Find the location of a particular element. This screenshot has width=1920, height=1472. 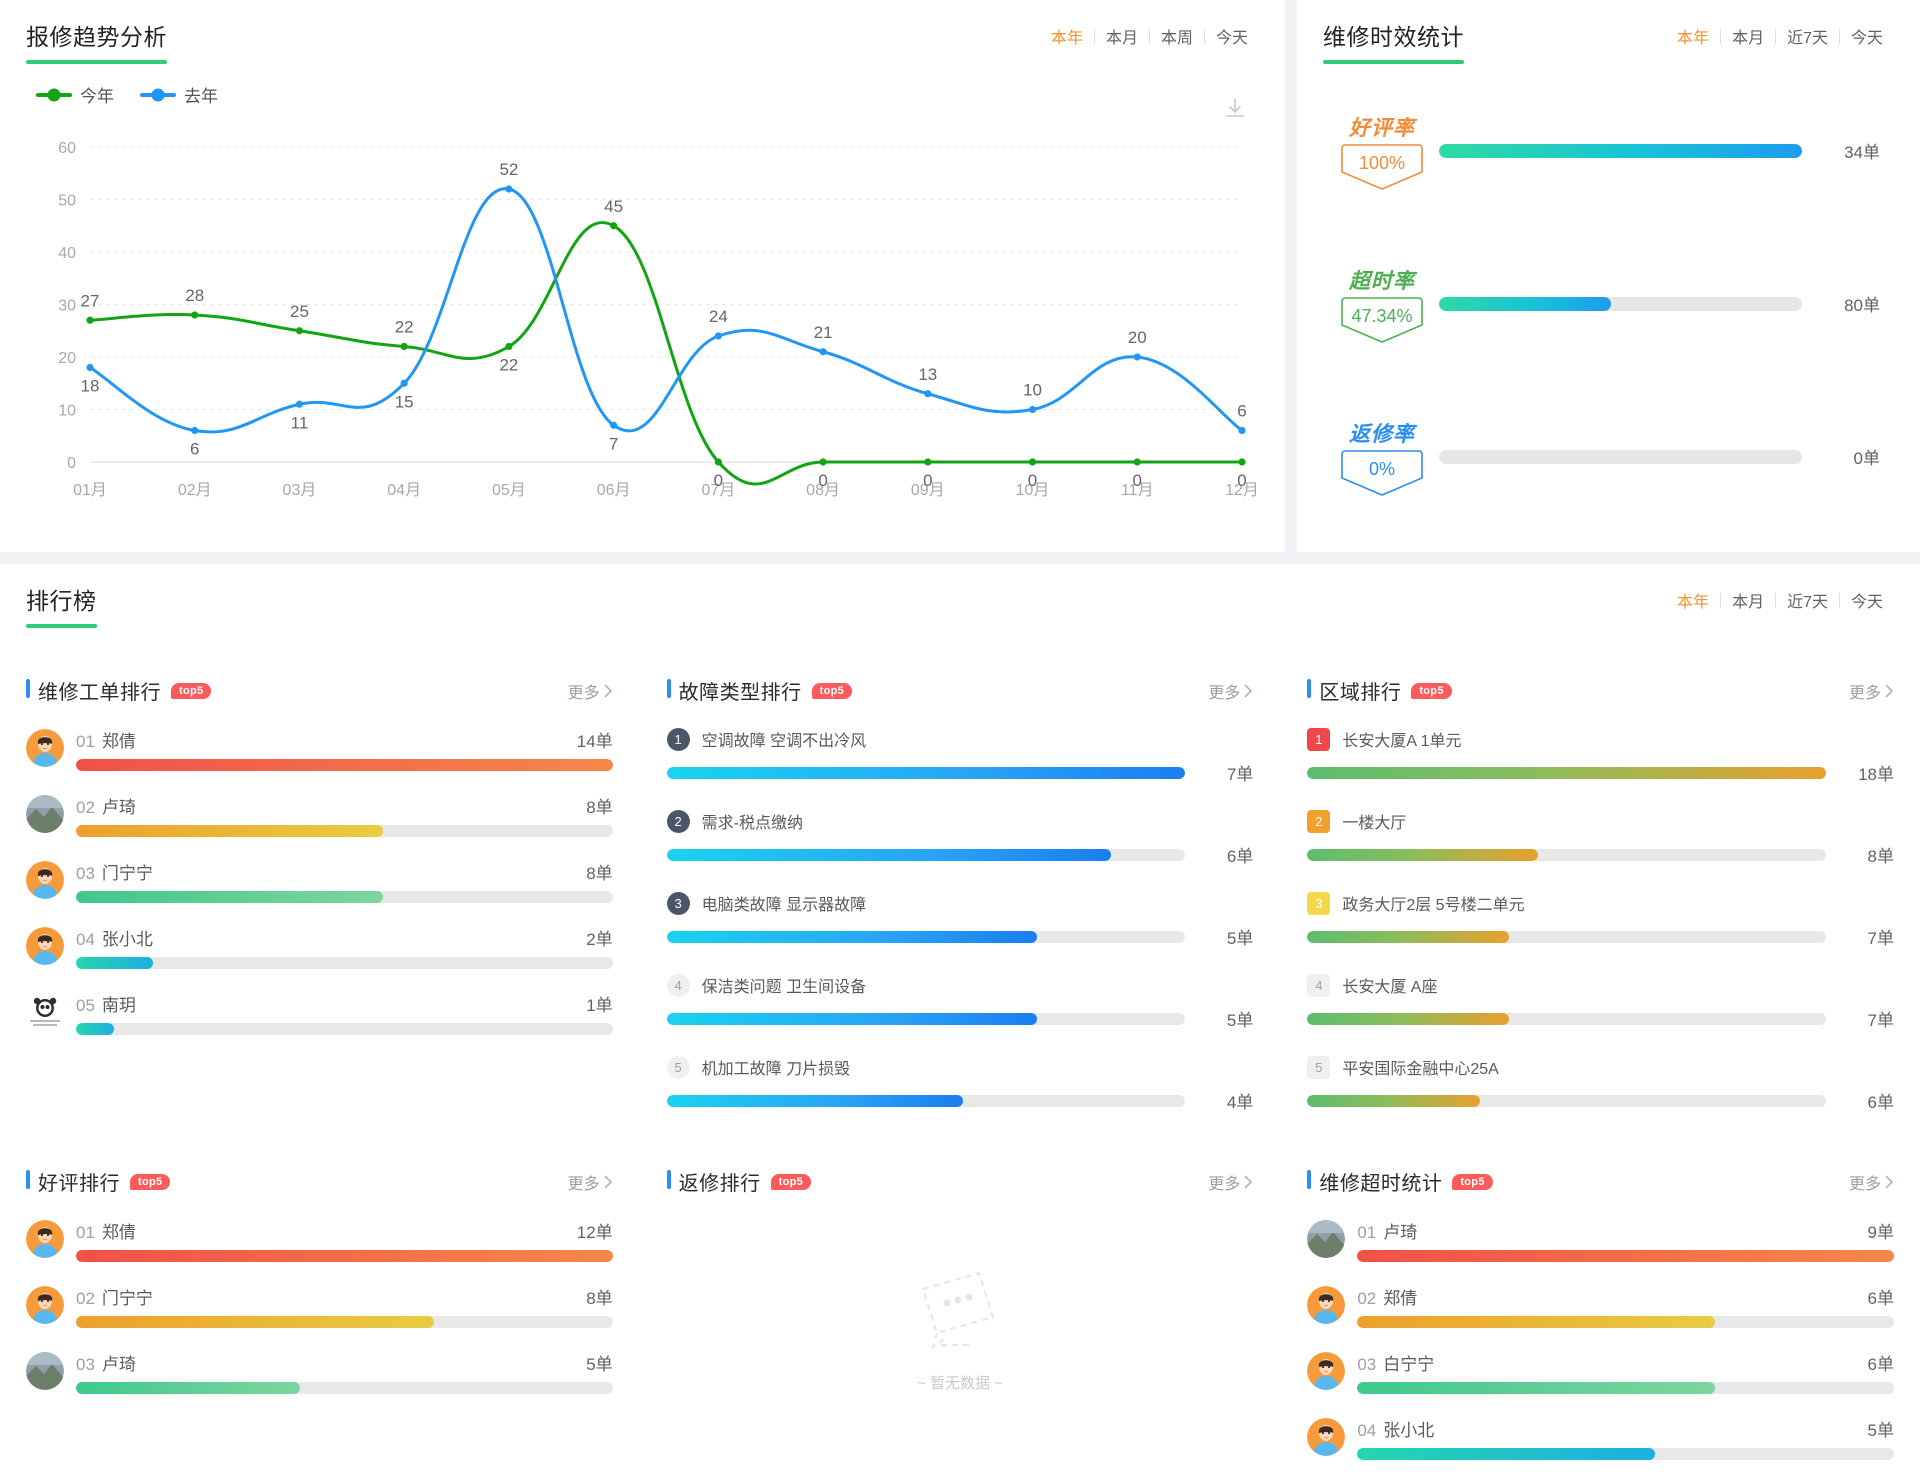

table-row: 03 卢琦 5单 is located at coordinates (319, 1372).